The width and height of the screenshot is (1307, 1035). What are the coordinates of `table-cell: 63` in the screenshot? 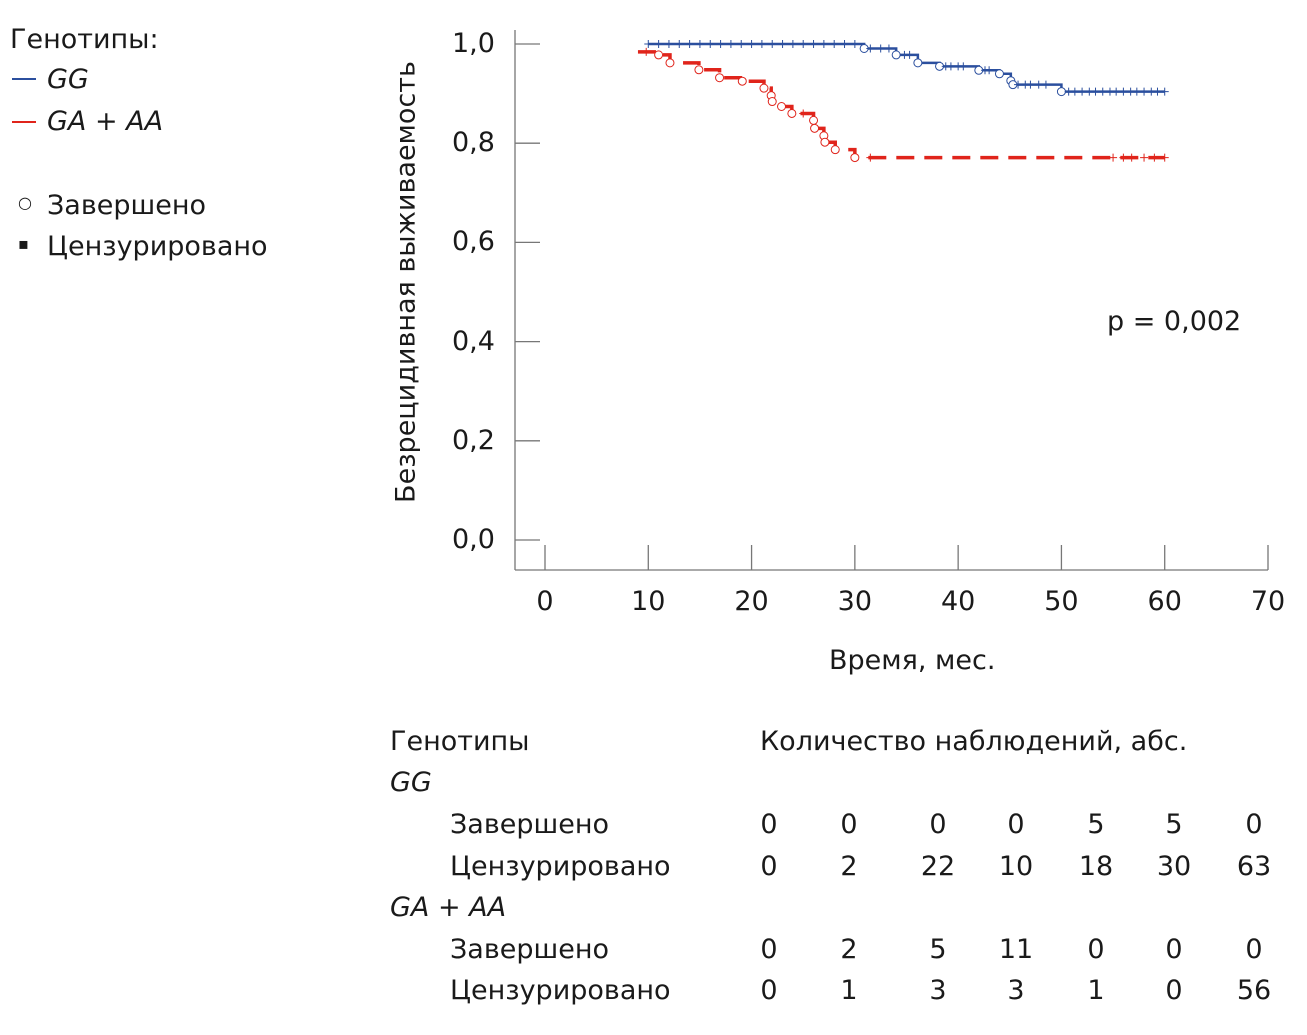 It's located at (1254, 866).